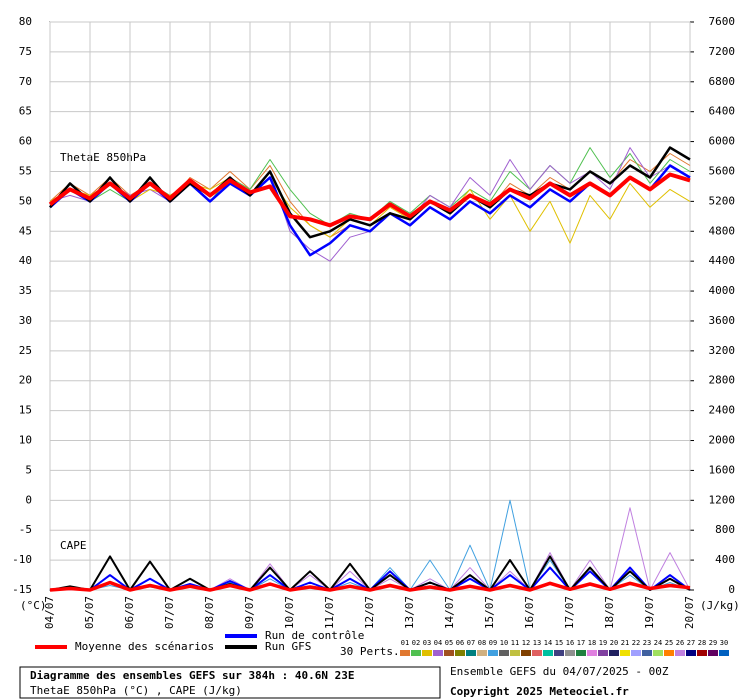 Image resolution: width=740 pixels, height=700 pixels. What do you see at coordinates (614, 643) in the screenshot?
I see `member-label: 20` at bounding box center [614, 643].